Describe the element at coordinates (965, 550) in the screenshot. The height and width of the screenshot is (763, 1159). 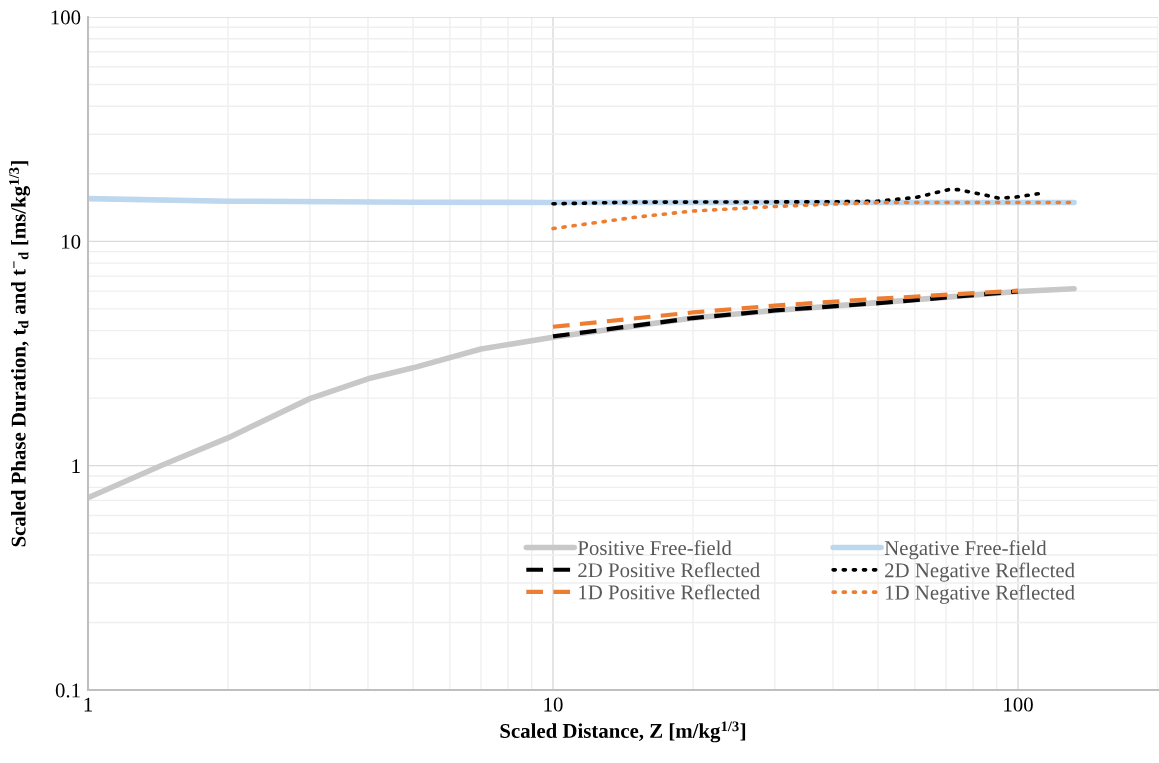
I see `legend-label: Negative Free-field` at that location.